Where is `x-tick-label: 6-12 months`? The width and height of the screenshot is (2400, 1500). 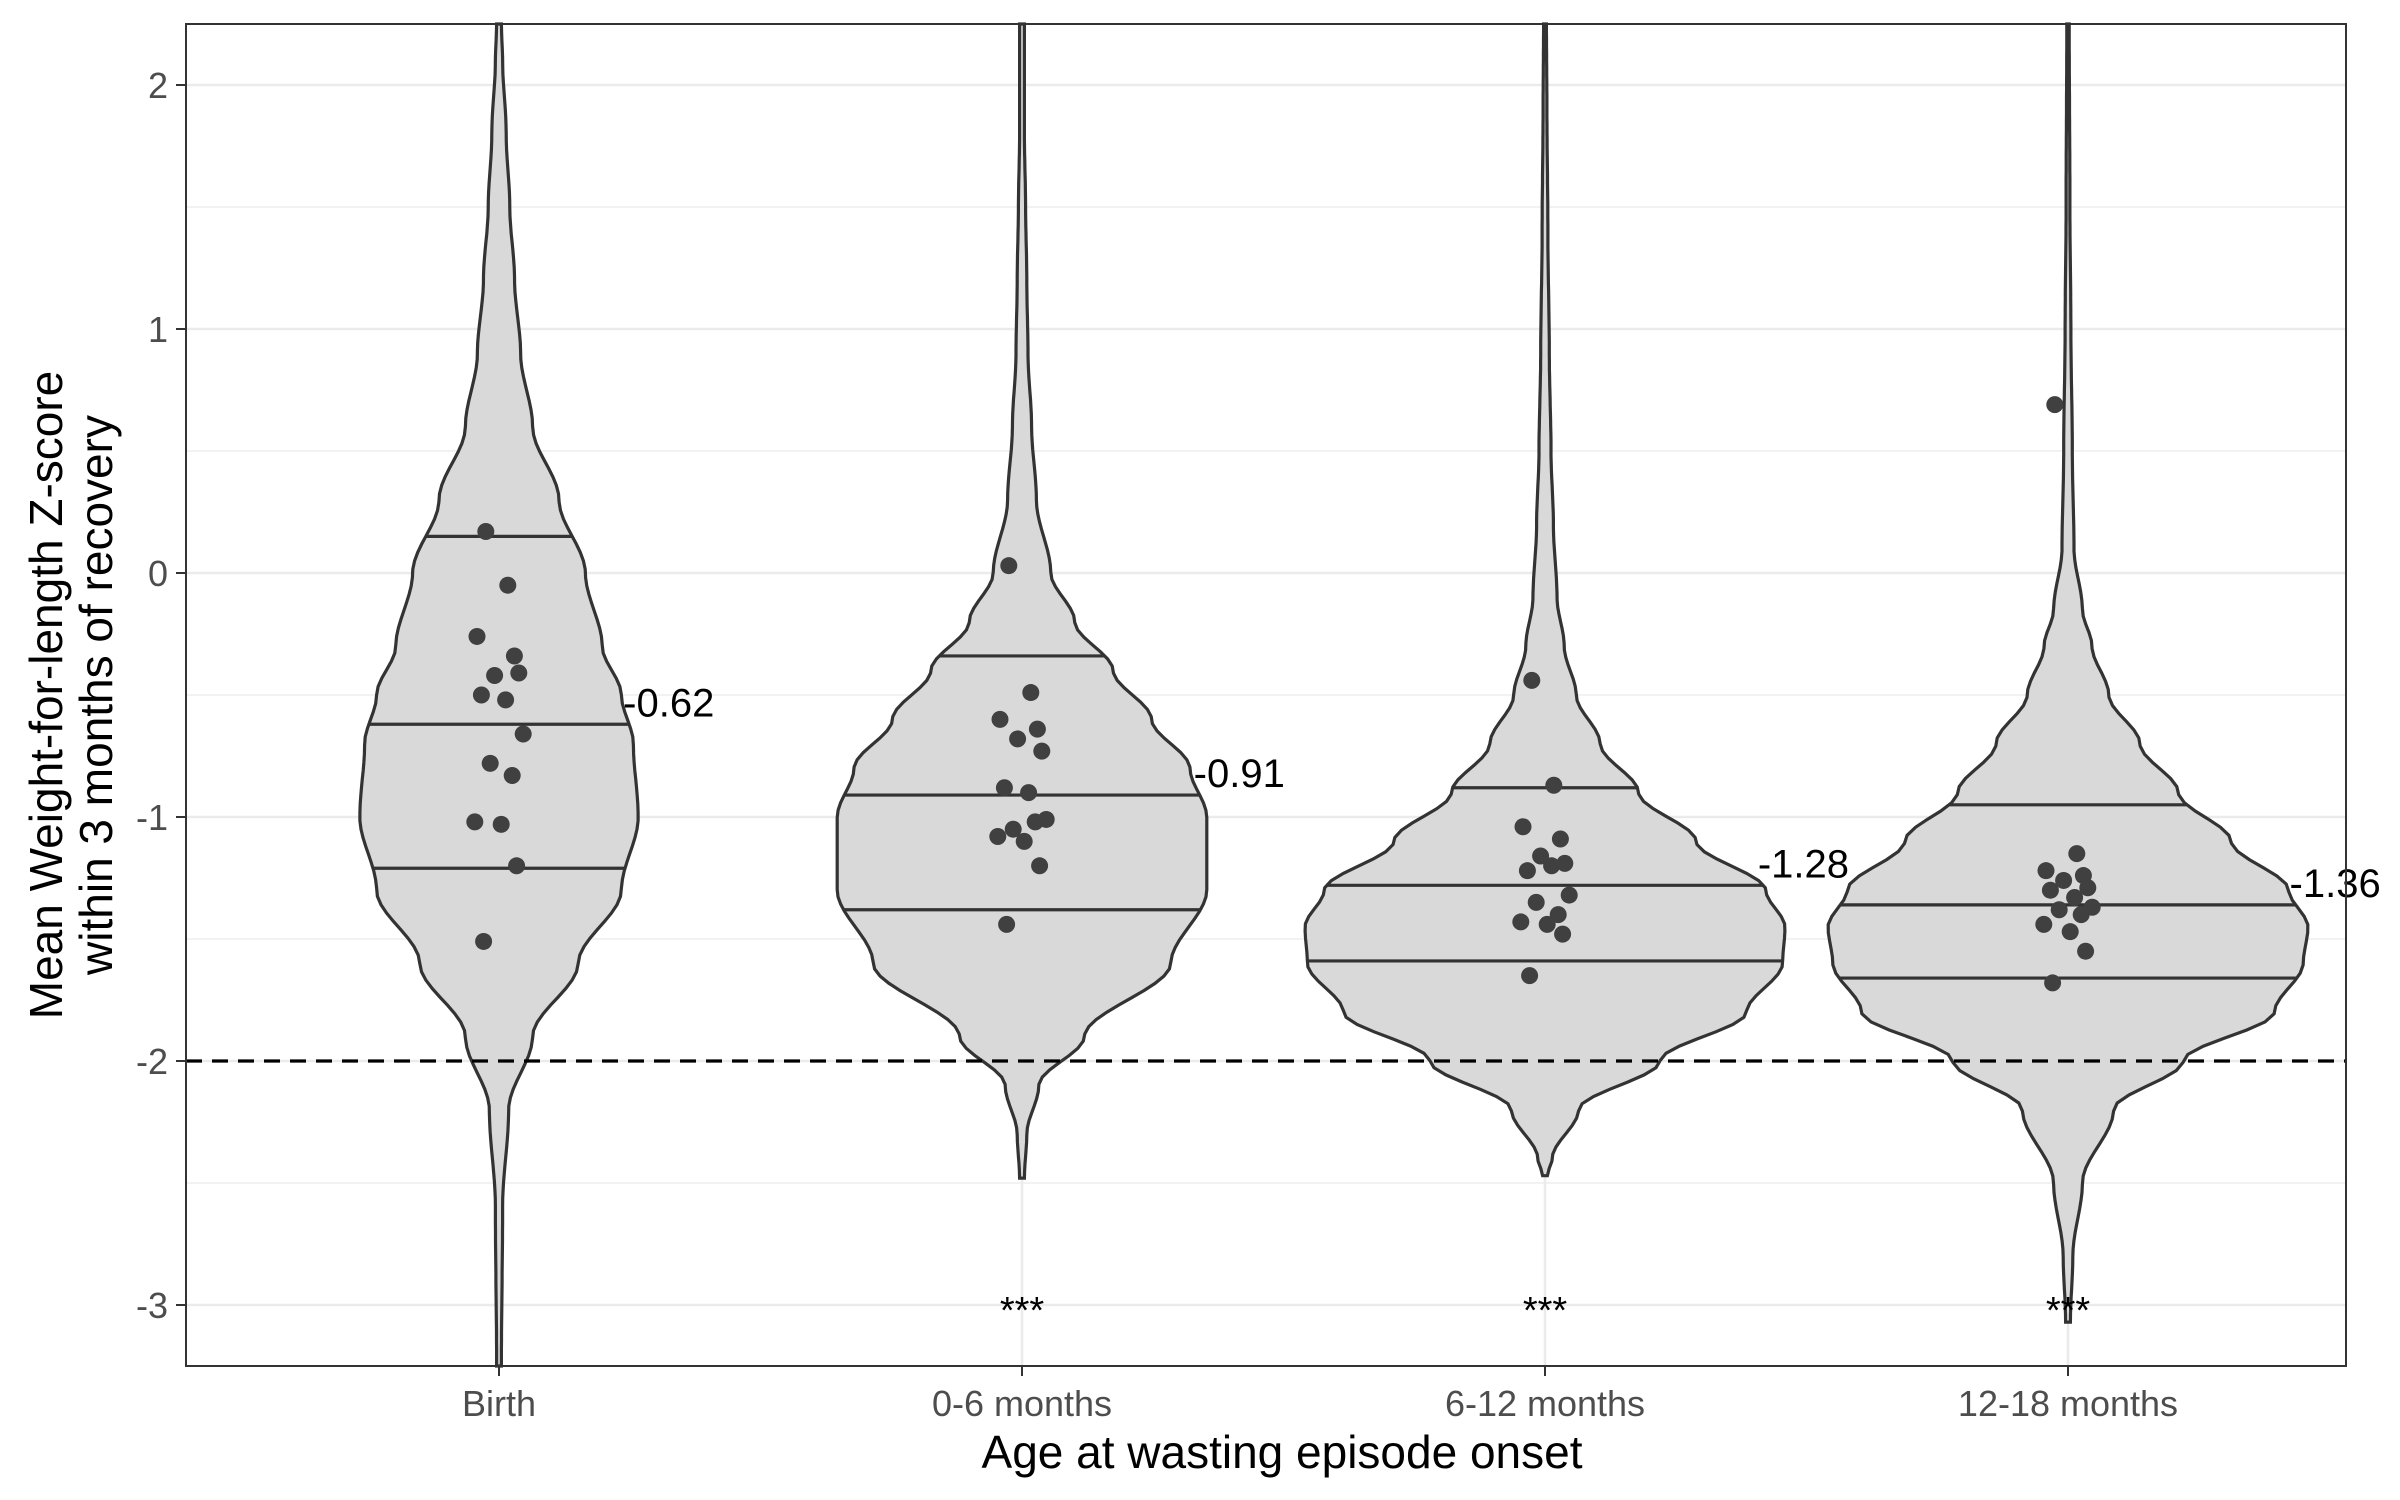
x-tick-label: 6-12 months is located at coordinates (1545, 1403).